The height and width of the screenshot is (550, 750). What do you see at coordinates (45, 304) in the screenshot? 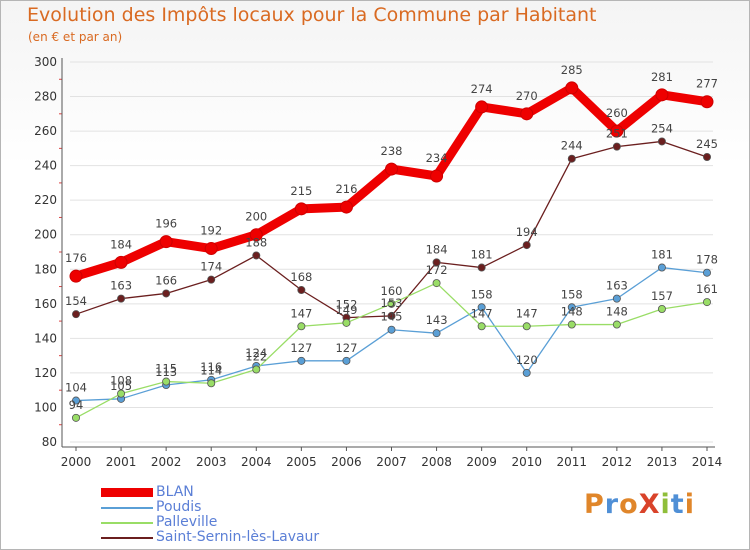
I see `y-tick-label: 160` at bounding box center [45, 304].